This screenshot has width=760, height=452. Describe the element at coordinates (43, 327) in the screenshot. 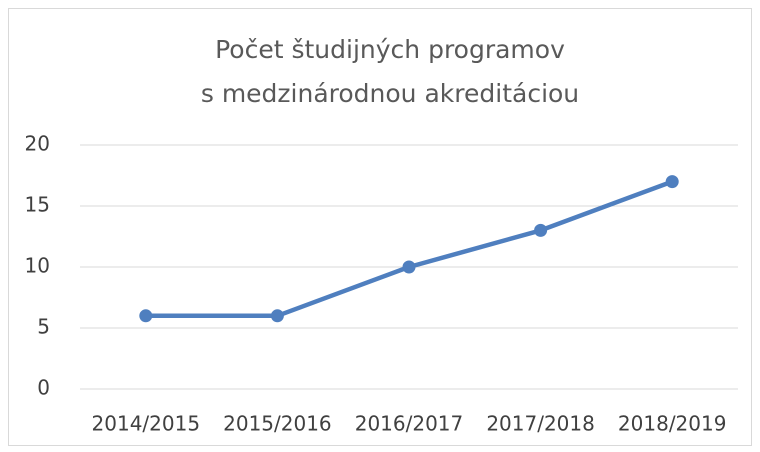

I see `y-tick-label: 5` at that location.